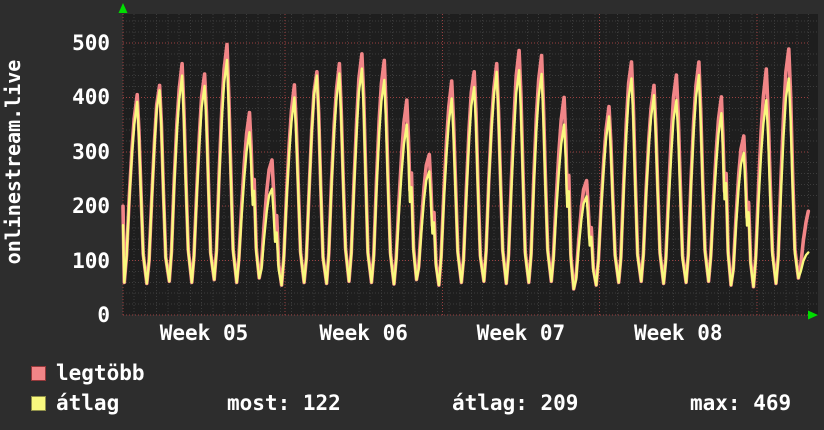 Image resolution: width=824 pixels, height=430 pixels. I want to click on legend-swatch-avg, so click(38, 403).